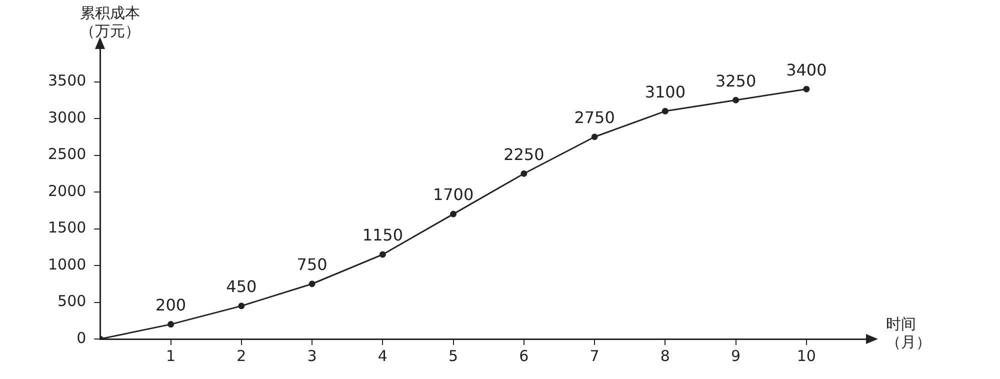 Image resolution: width=1000 pixels, height=379 pixels. I want to click on data-label: 2250, so click(524, 154).